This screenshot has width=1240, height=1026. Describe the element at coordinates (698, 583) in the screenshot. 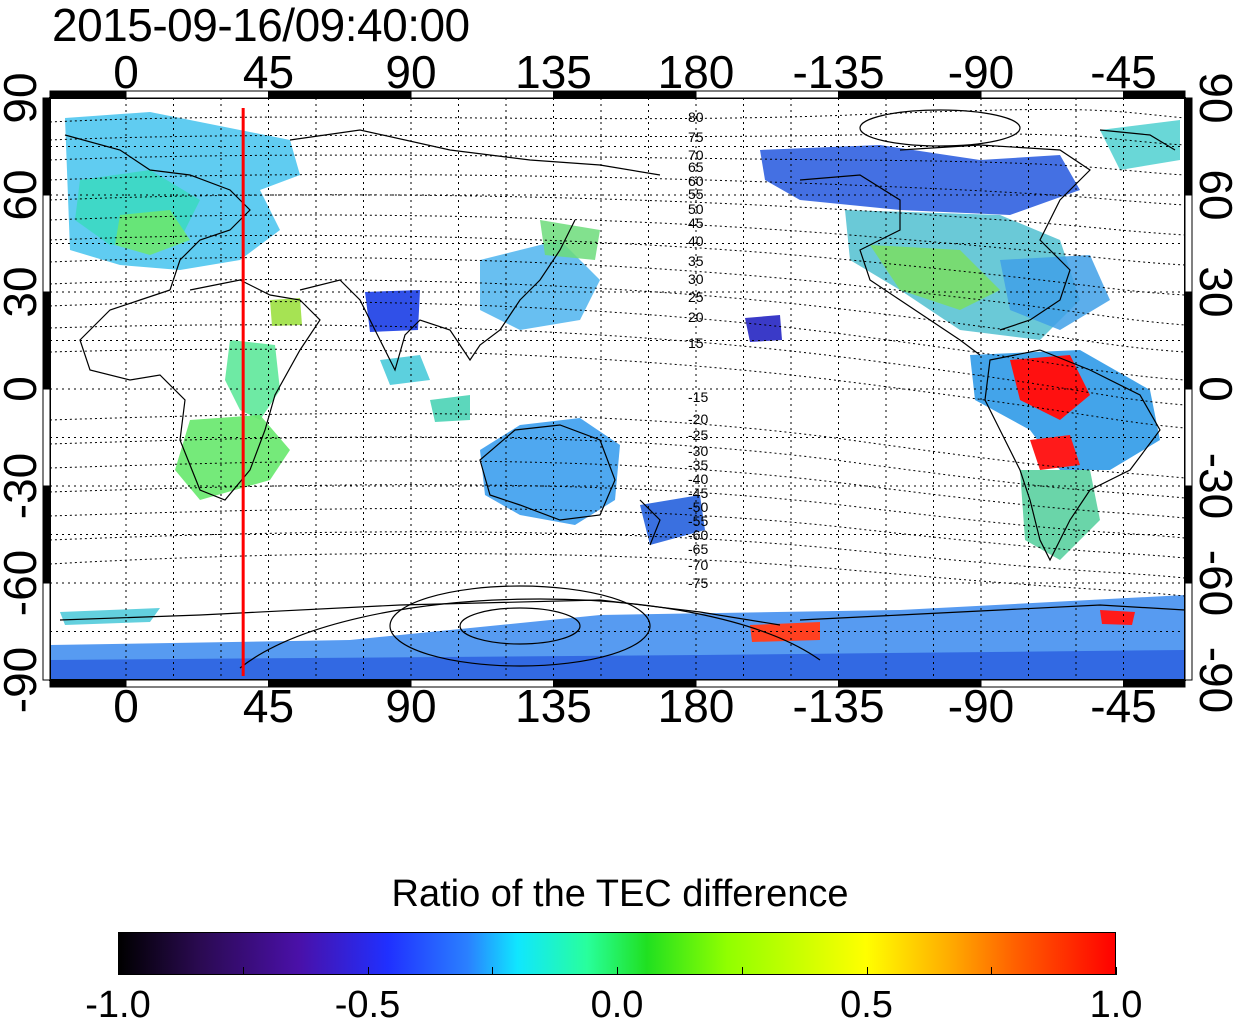

I see `contour-label: -75` at that location.